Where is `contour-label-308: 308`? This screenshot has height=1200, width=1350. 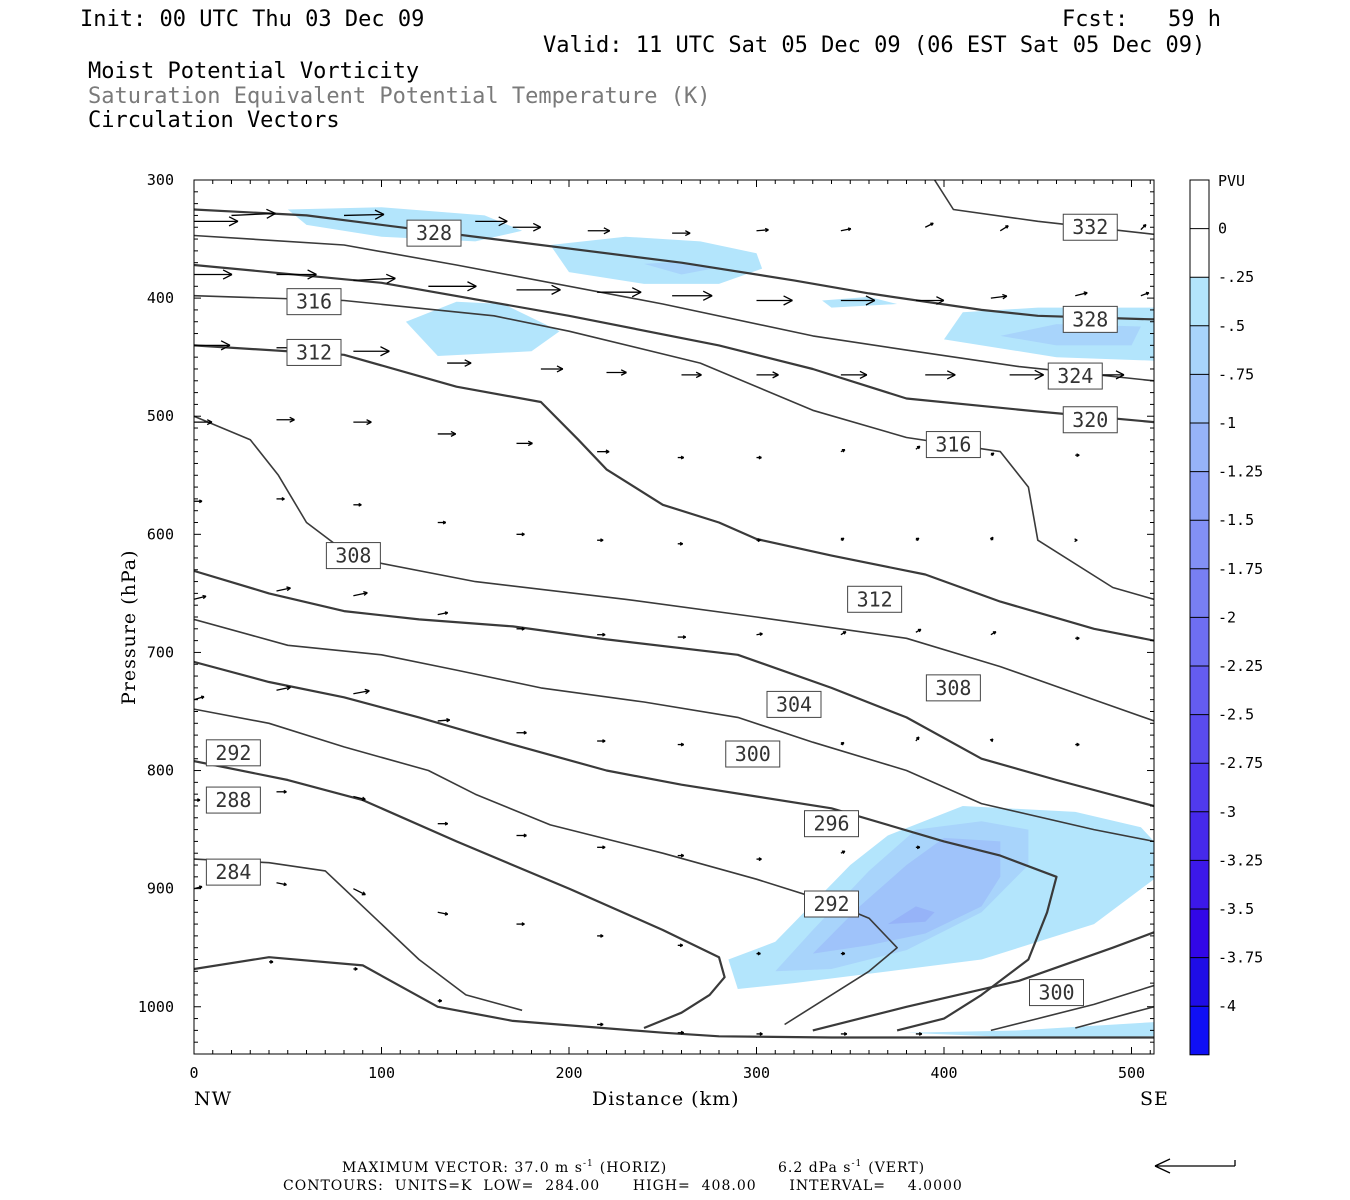
contour-label-308: 308 is located at coordinates (953, 688).